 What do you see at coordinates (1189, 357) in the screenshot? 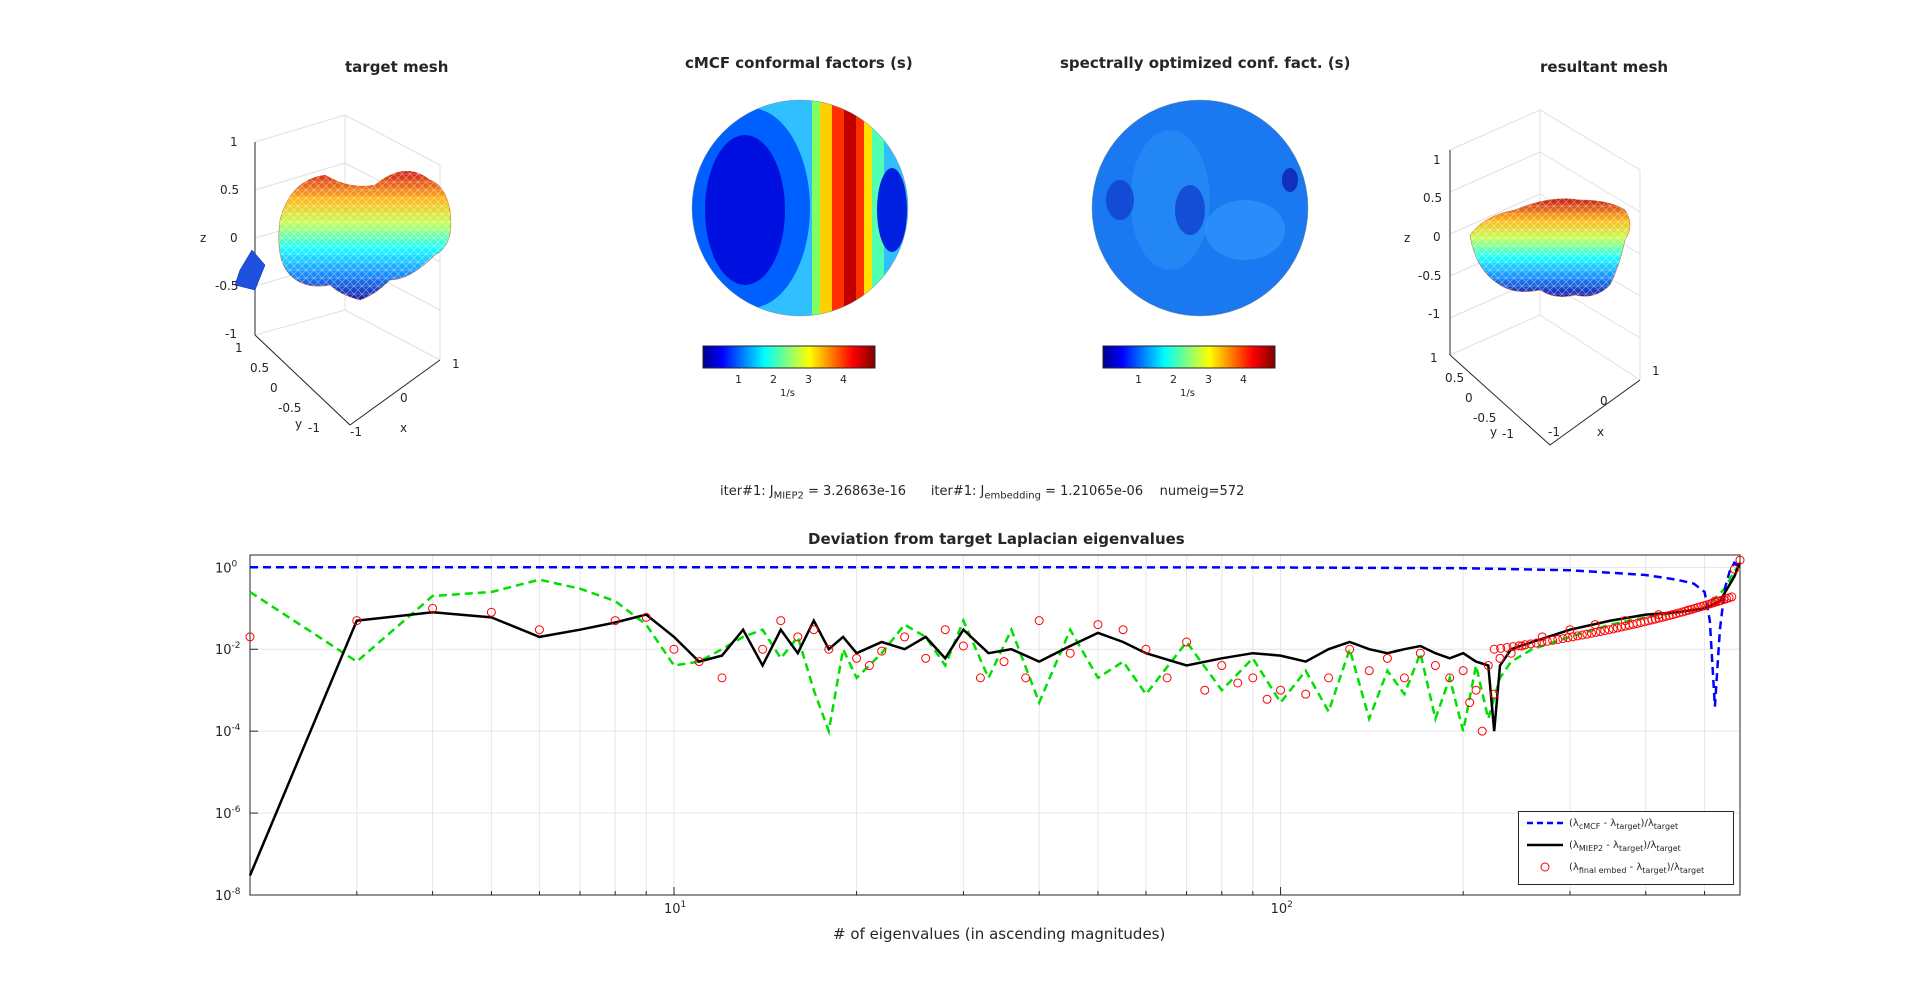
I see `spectral-colorbar` at bounding box center [1189, 357].